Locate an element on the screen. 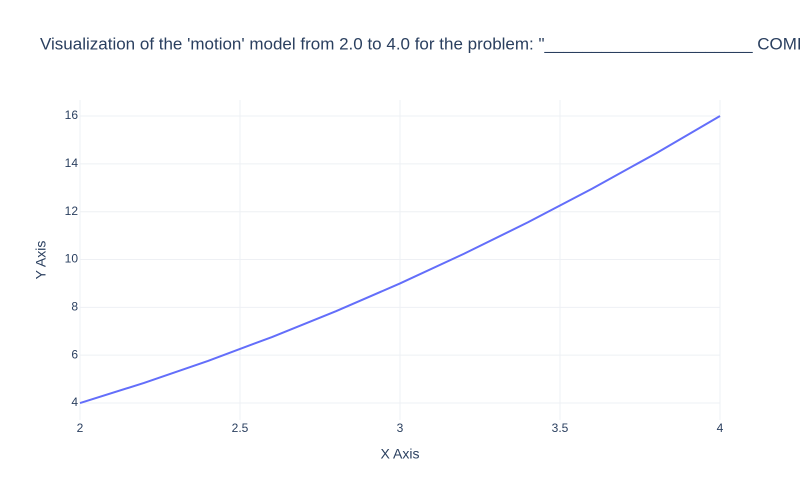 The height and width of the screenshot is (500, 800). x-tick-label: 4 is located at coordinates (720, 428).